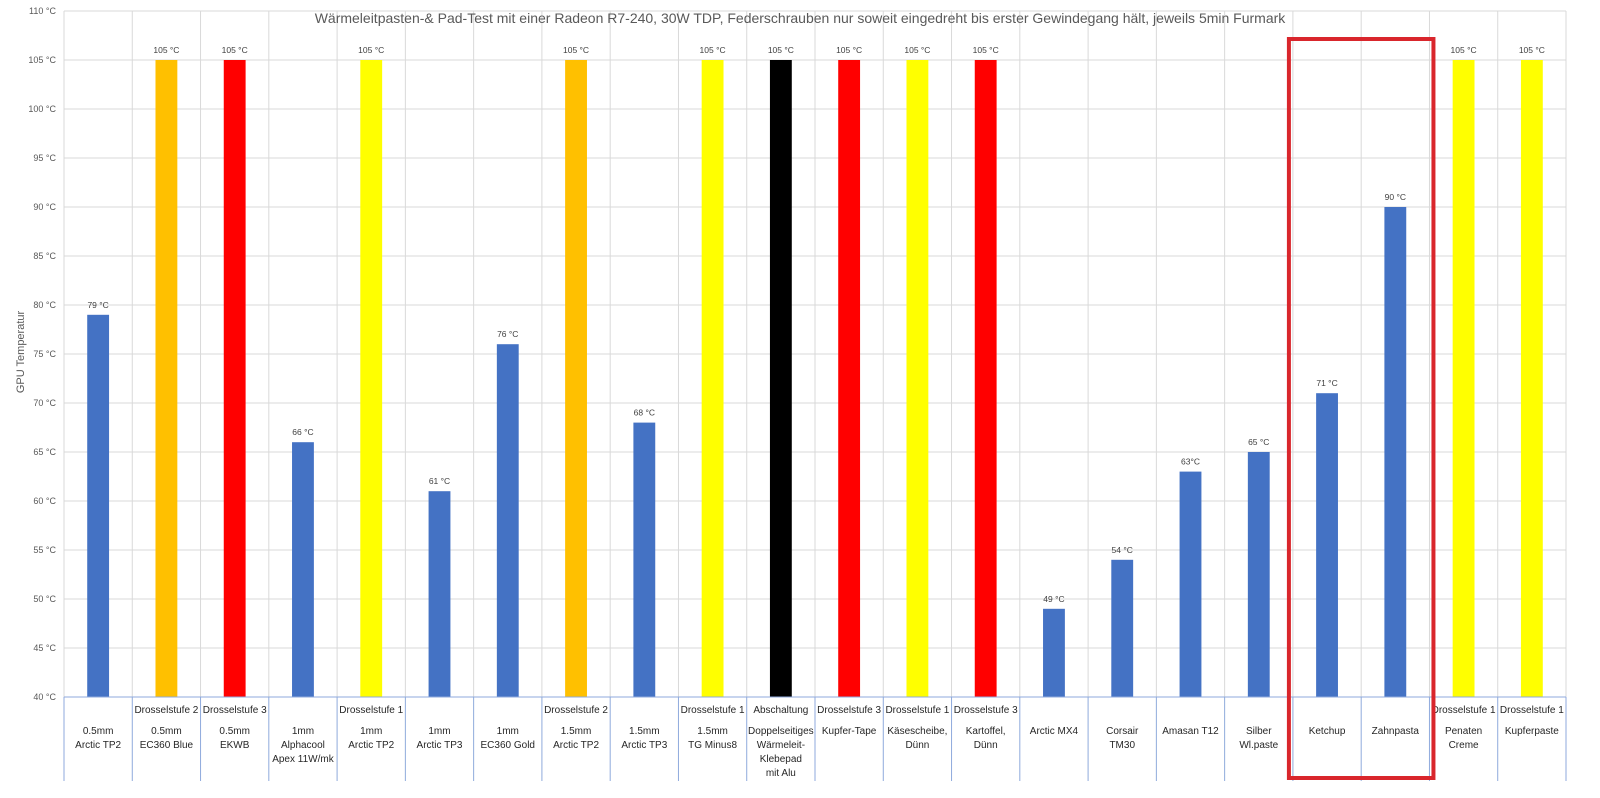 The width and height of the screenshot is (1600, 798). Describe the element at coordinates (644, 413) in the screenshot. I see `data-label: 68 °C` at that location.